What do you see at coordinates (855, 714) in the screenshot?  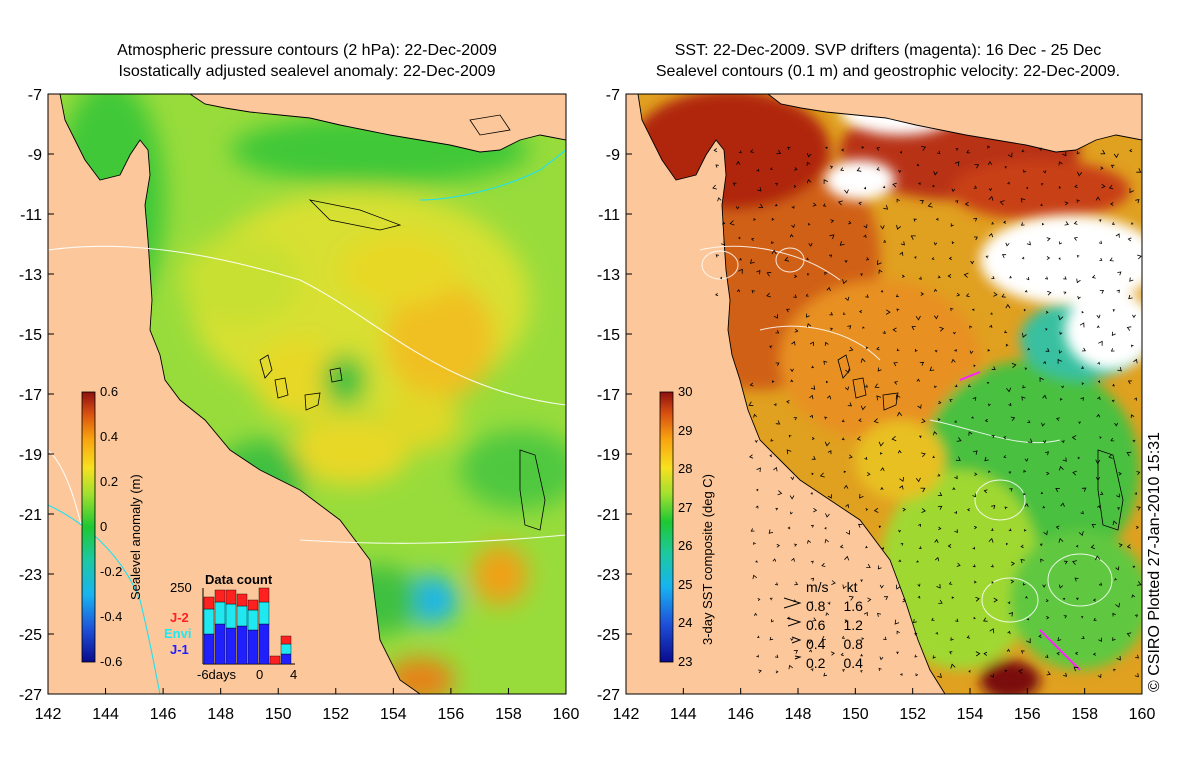 I see `x-tick-label: 150` at bounding box center [855, 714].